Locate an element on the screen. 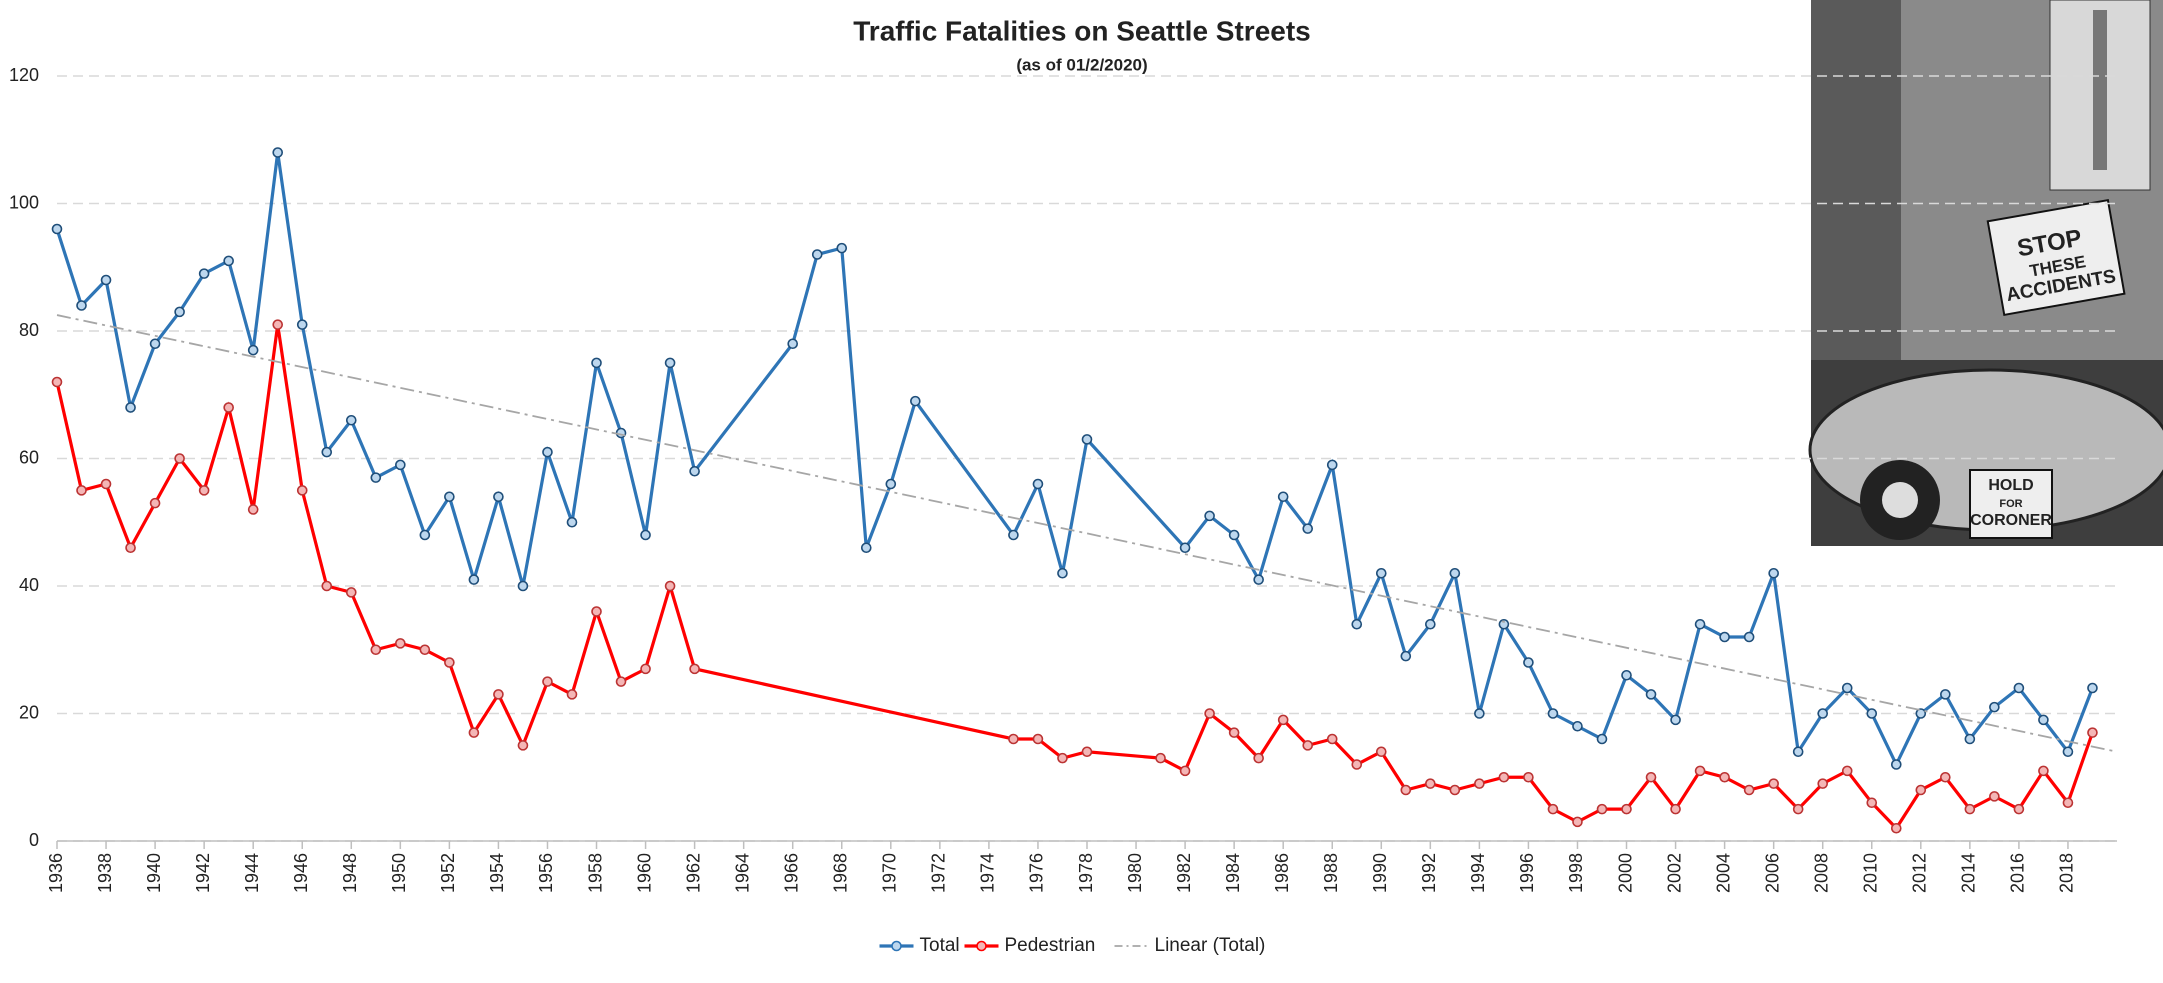 The height and width of the screenshot is (983, 2163). x-tick-label: 1998 is located at coordinates (1576, 873).